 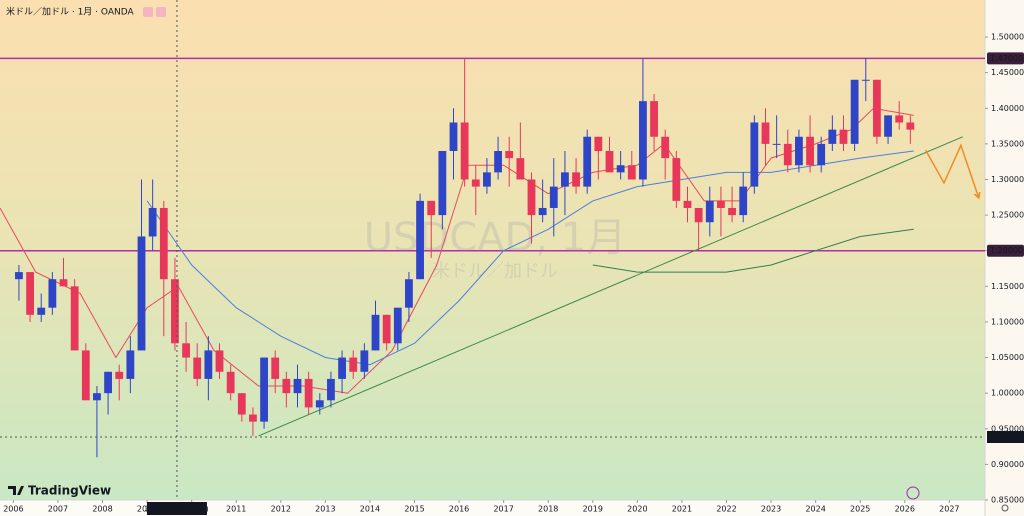 I want to click on crosshair-y-box, so click(x=1005, y=437).